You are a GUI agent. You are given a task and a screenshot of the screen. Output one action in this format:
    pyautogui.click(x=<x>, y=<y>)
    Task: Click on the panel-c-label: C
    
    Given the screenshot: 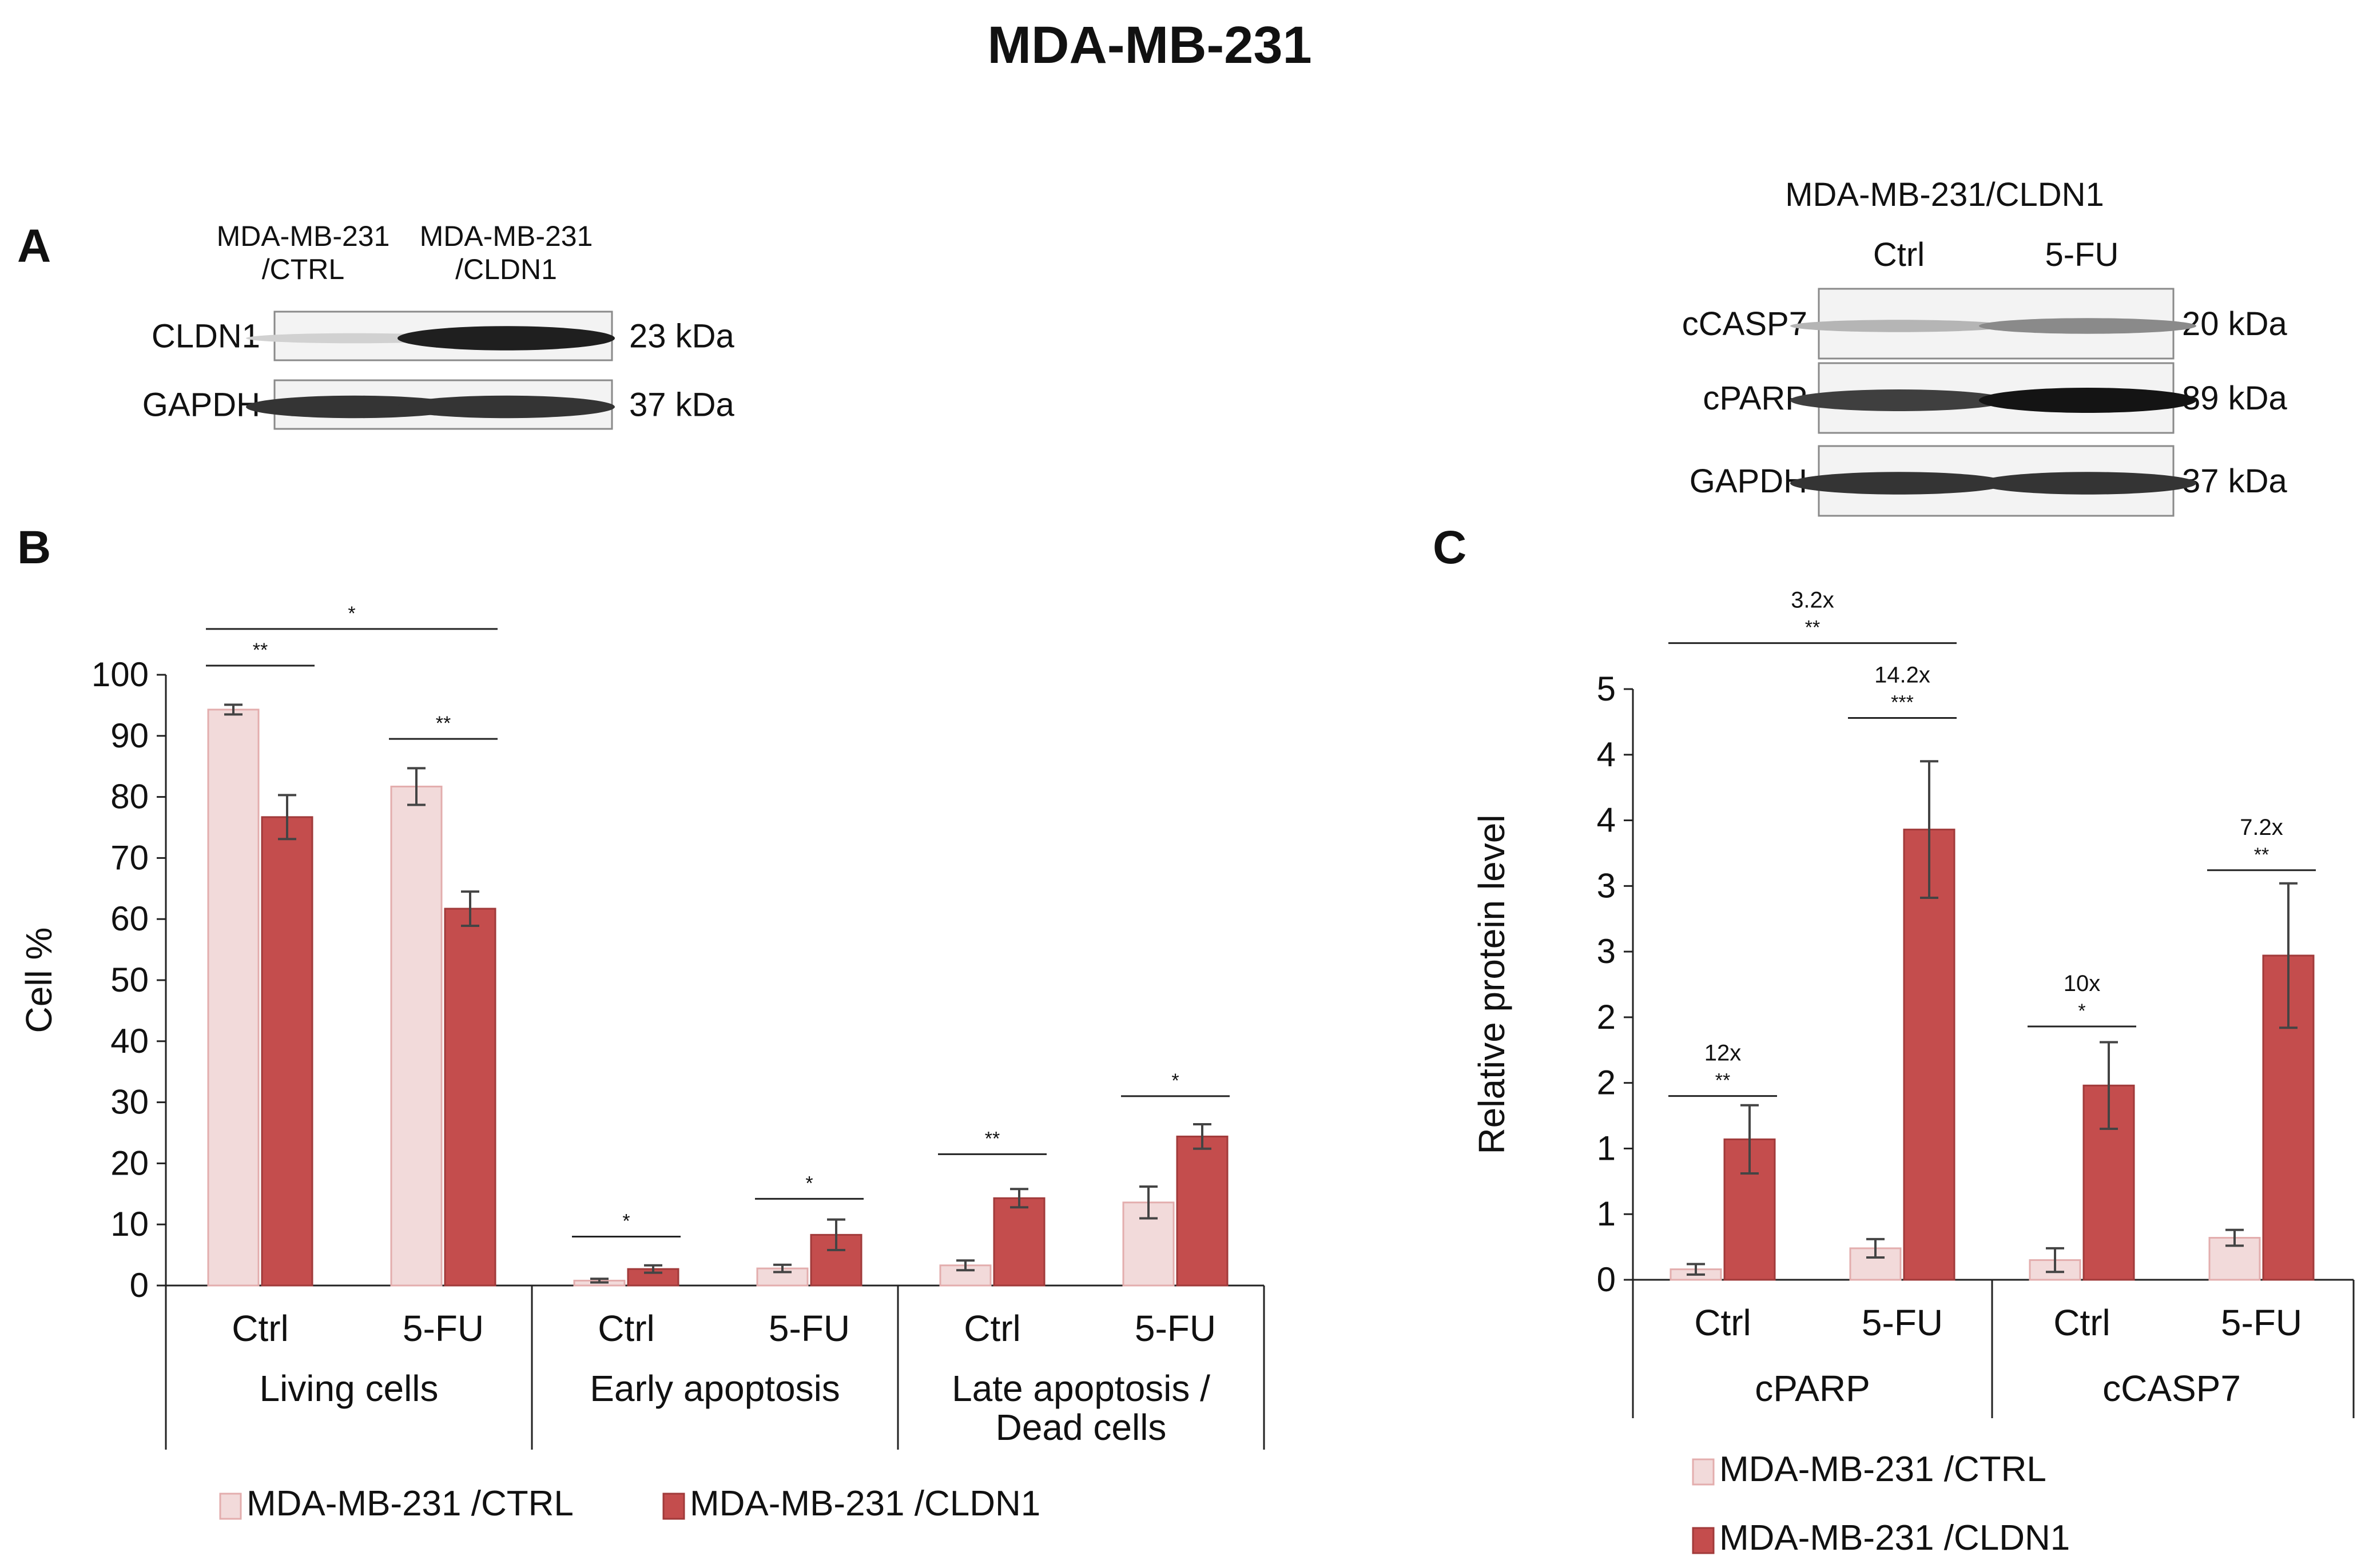 What is the action you would take?
    pyautogui.click(x=1449, y=548)
    